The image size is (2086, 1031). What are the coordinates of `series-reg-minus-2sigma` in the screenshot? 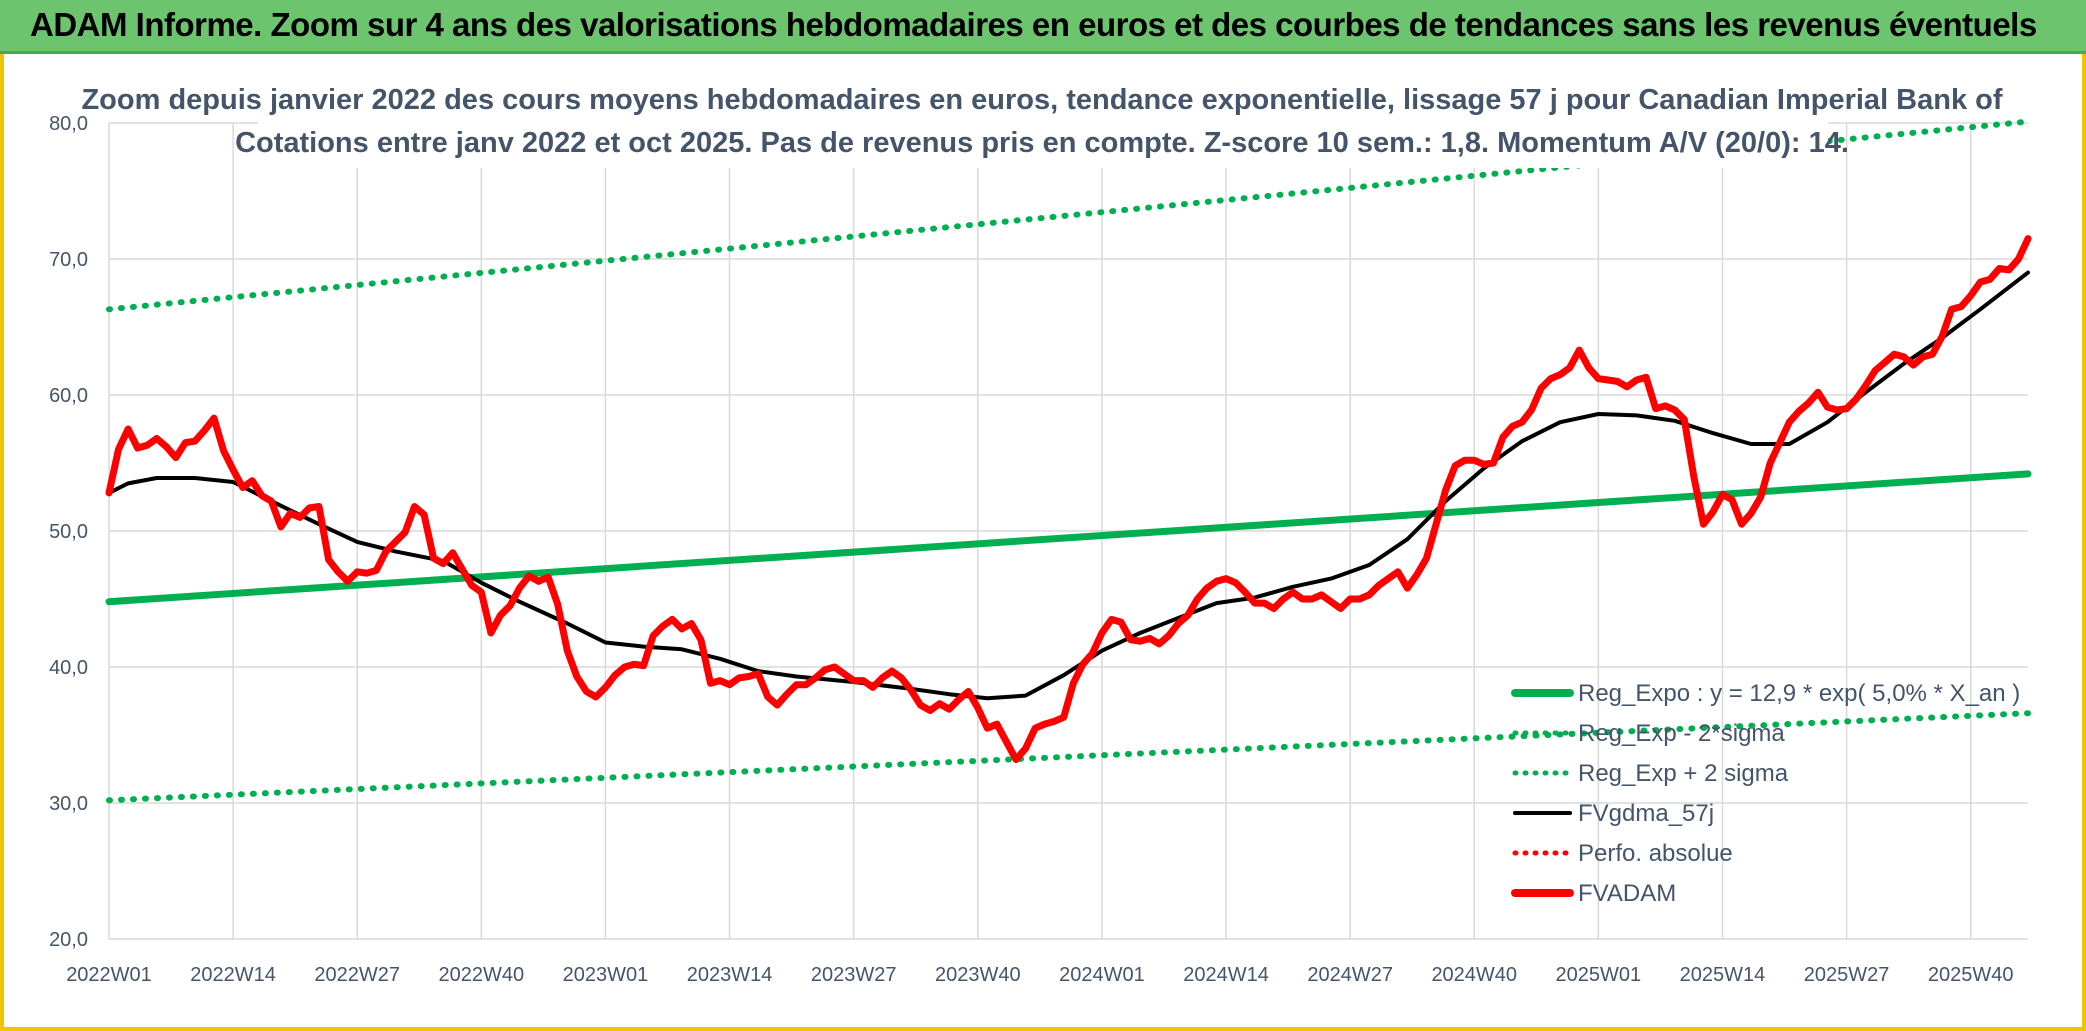 It's located at (1068, 757).